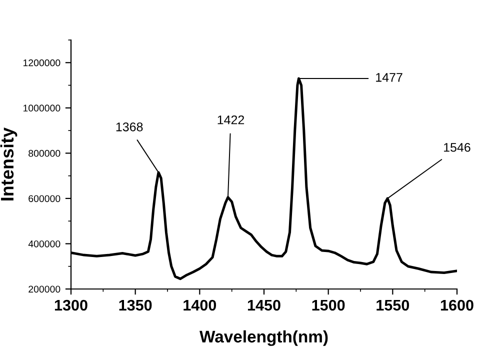  What do you see at coordinates (457, 305) in the screenshot?
I see `x-tick-label: 1600` at bounding box center [457, 305].